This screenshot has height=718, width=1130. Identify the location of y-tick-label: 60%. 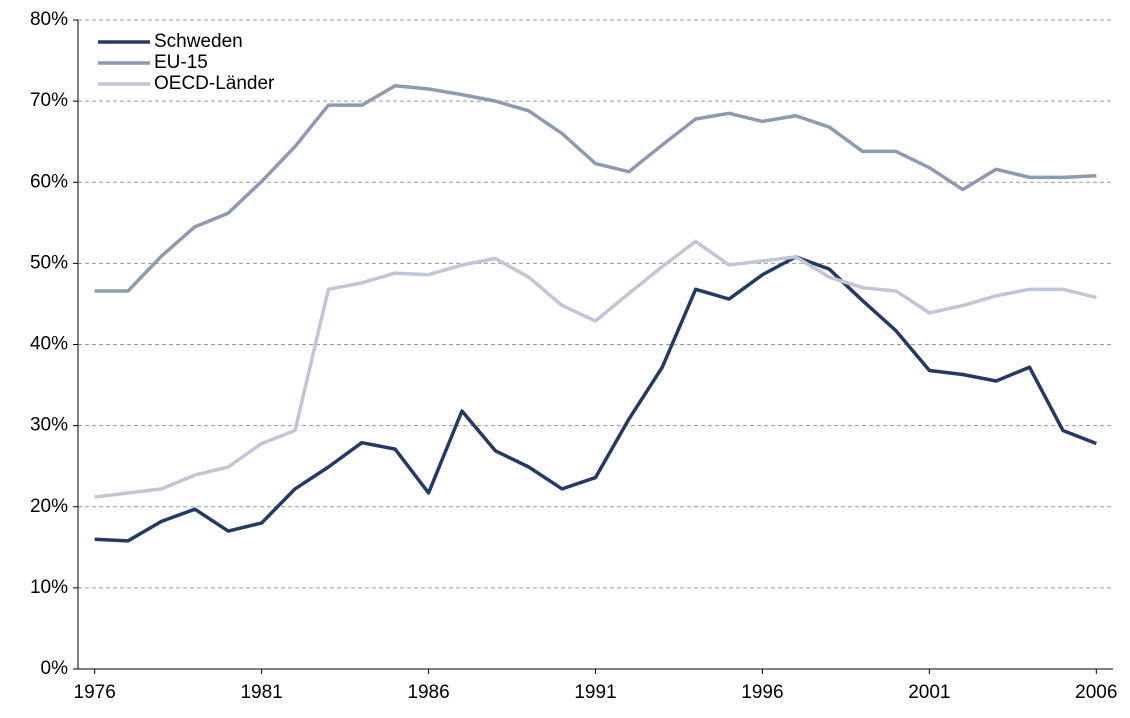
(49, 181).